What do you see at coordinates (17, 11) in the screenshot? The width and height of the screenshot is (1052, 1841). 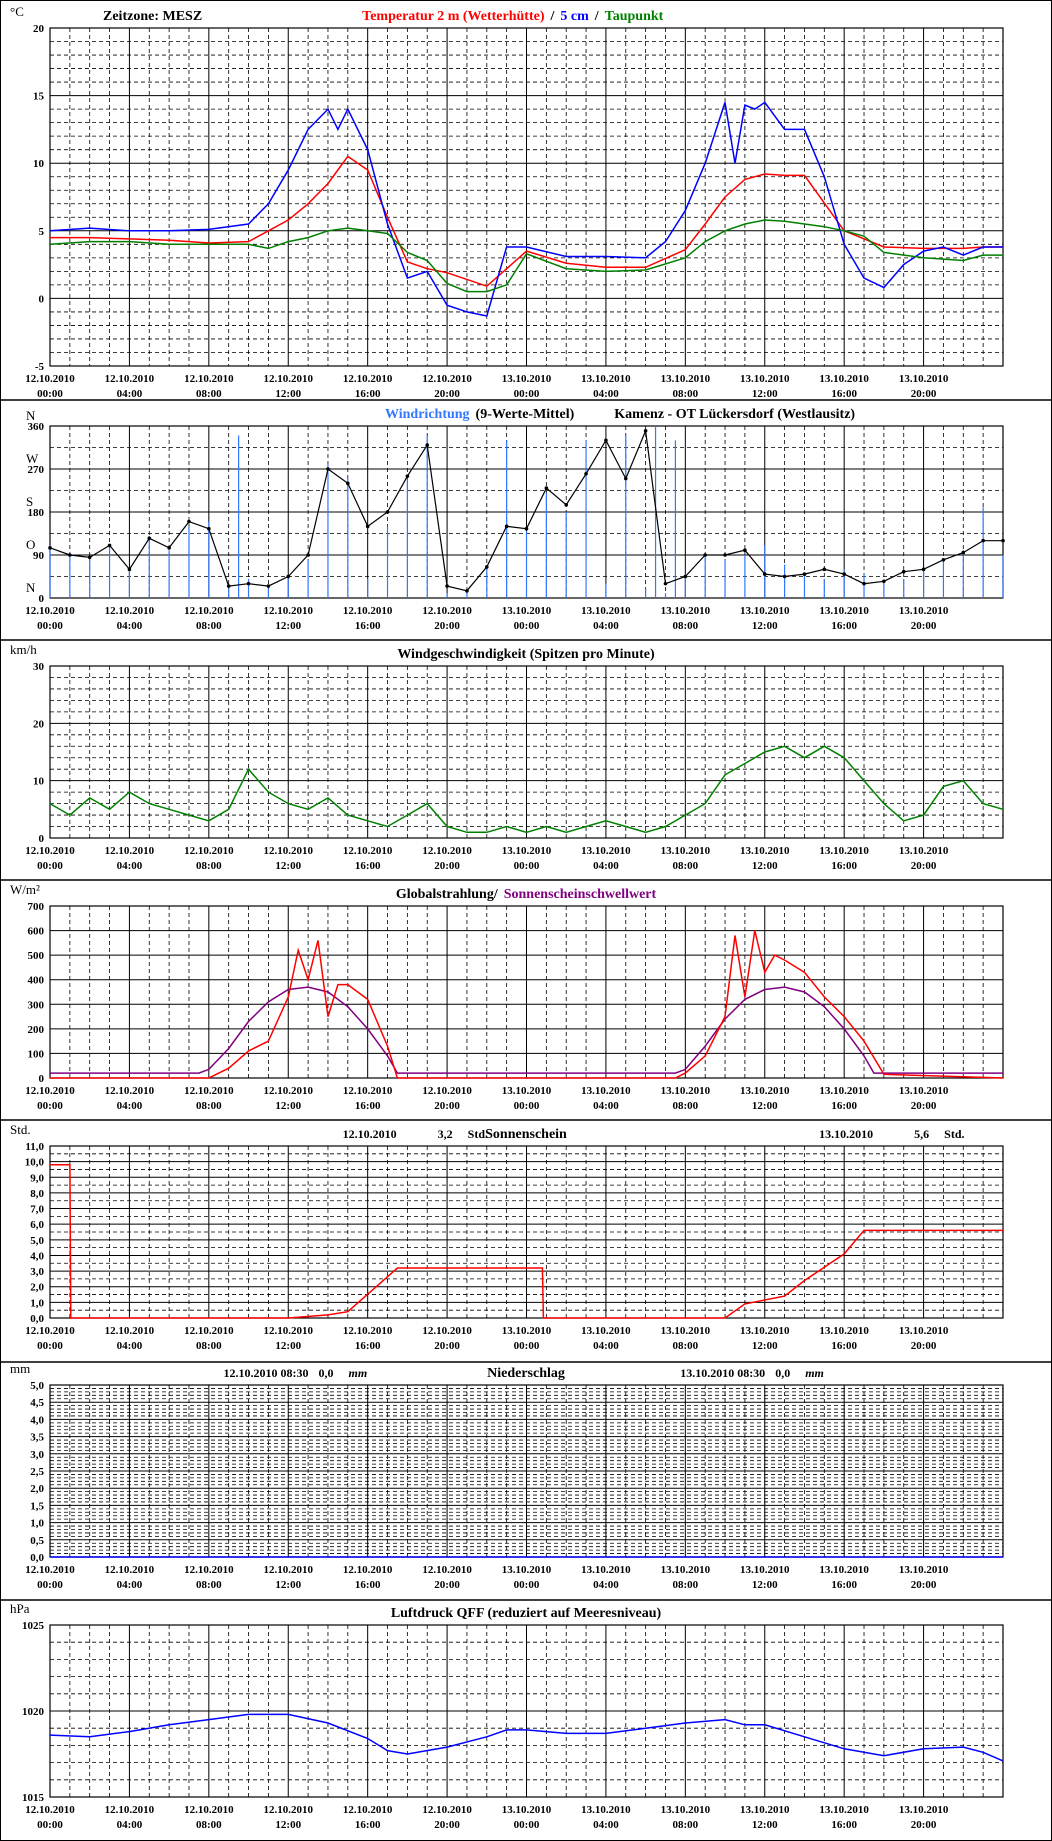 I see `y-unit-label: °C` at bounding box center [17, 11].